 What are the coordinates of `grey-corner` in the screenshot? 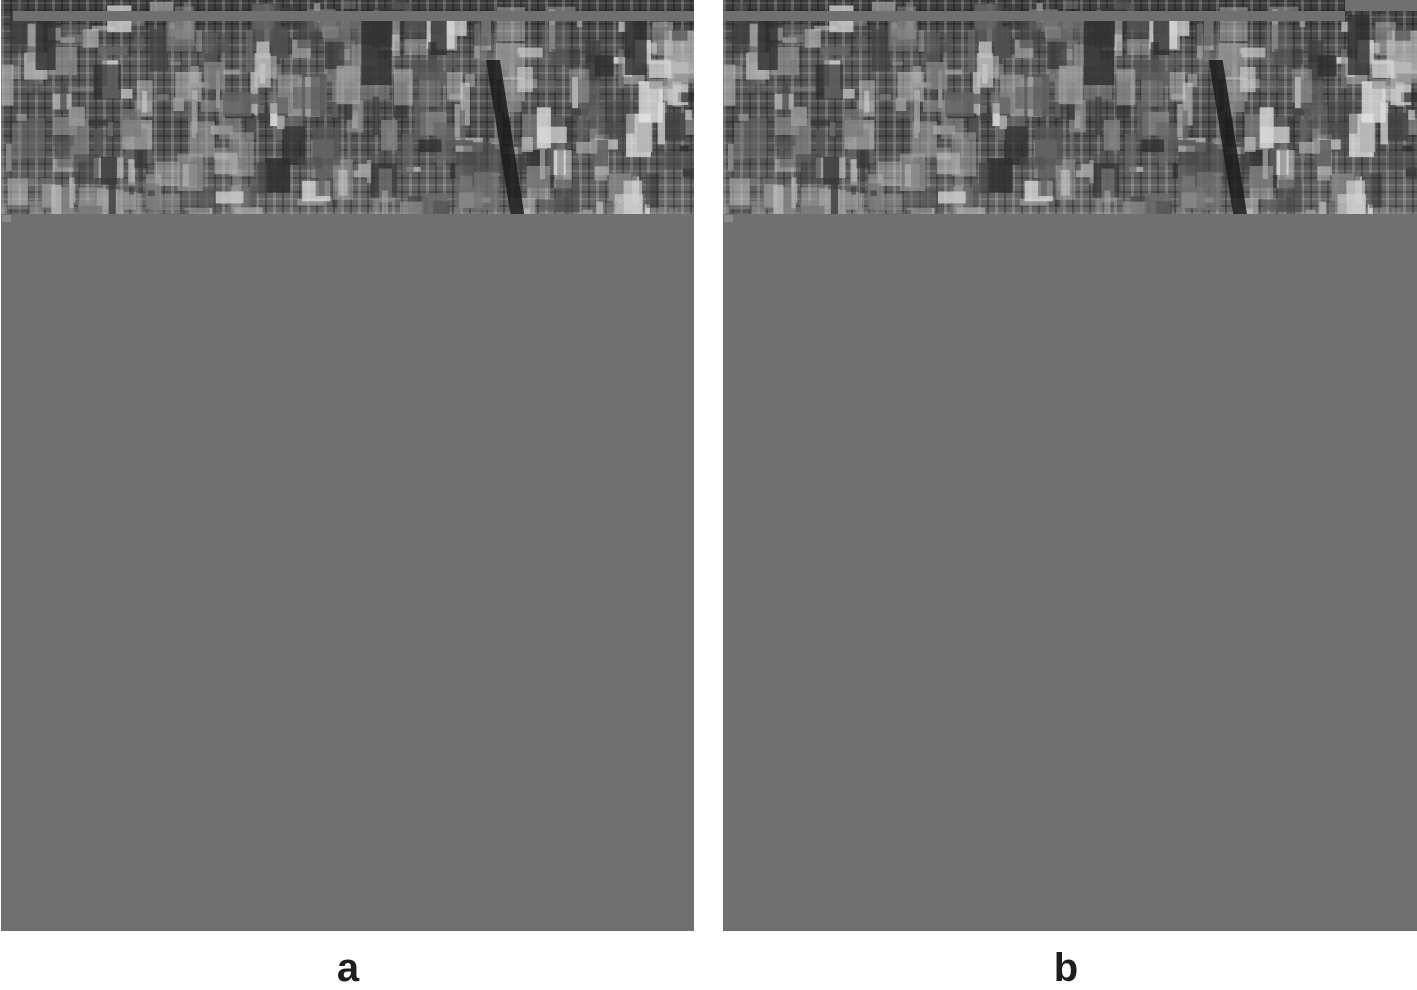 It's located at (1381, 5).